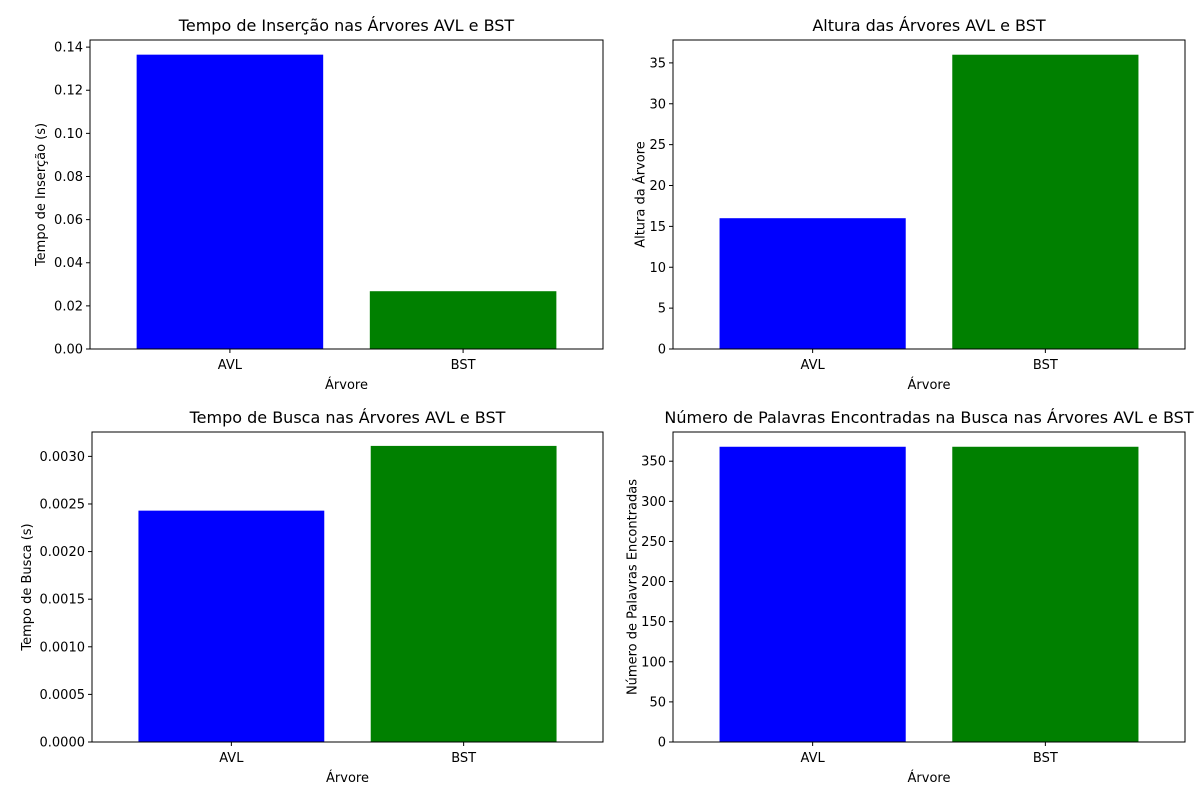  What do you see at coordinates (27, 587) in the screenshot?
I see `y-axis-label: Tempo de Busca (s)` at bounding box center [27, 587].